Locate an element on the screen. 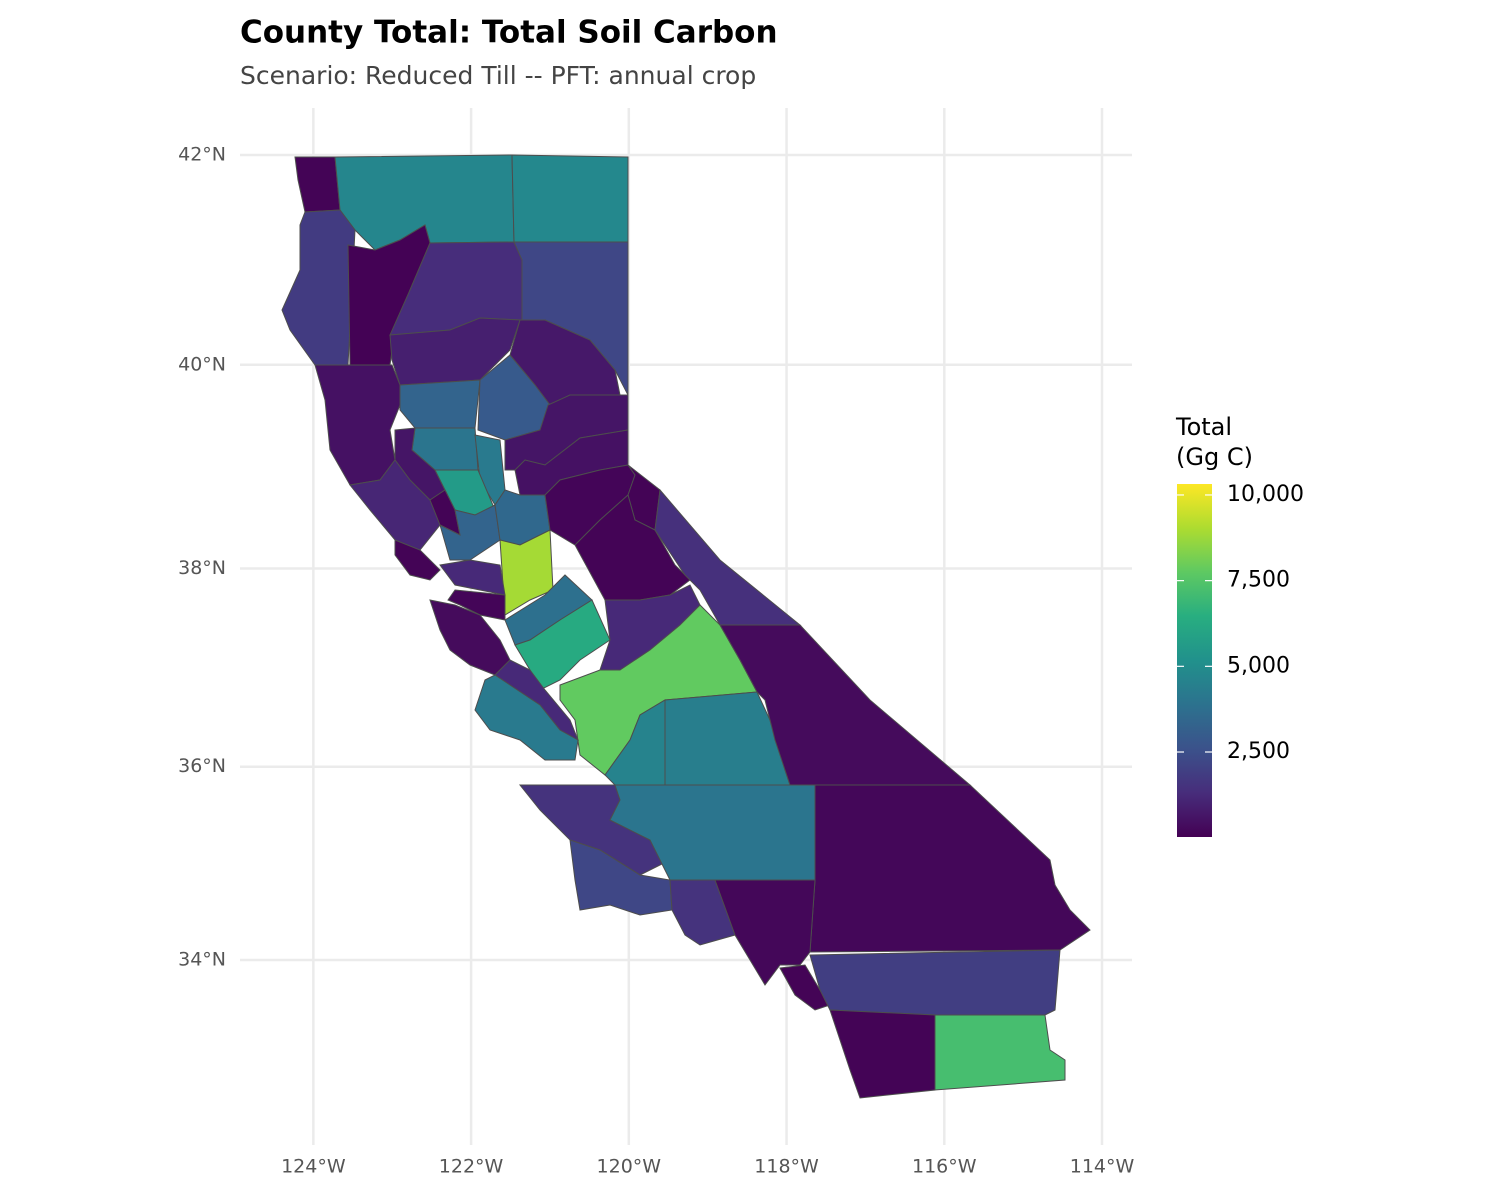  x-tick-label: 122°W is located at coordinates (471, 1167).